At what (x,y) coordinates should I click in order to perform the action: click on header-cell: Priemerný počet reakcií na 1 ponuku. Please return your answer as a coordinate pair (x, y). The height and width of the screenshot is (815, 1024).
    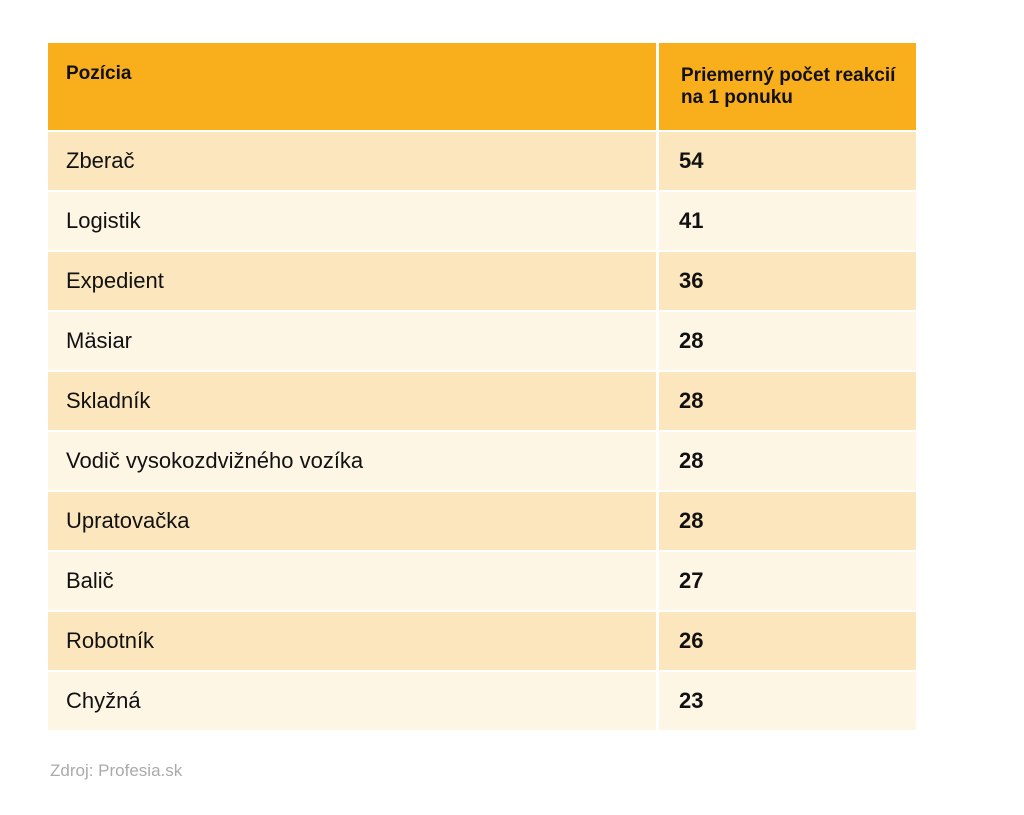
    Looking at the image, I should click on (787, 86).